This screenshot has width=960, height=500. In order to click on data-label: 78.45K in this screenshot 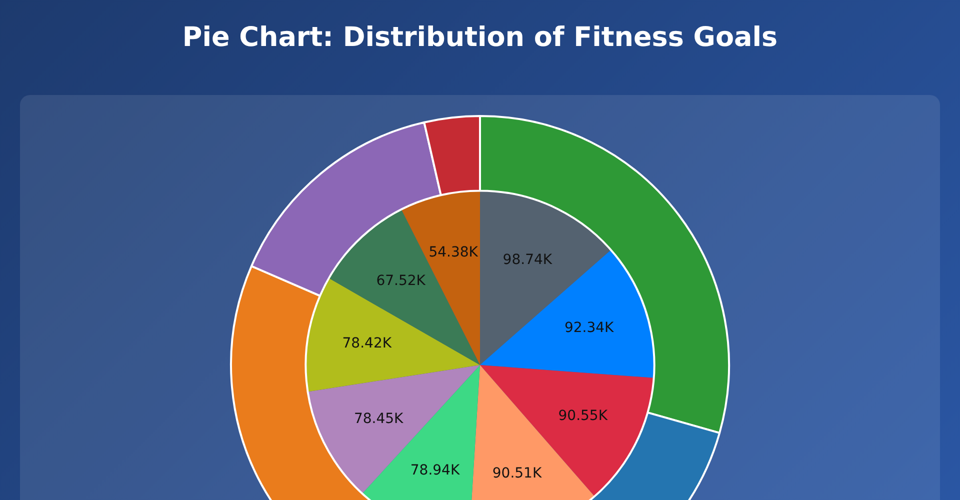, I will do `click(379, 418)`.